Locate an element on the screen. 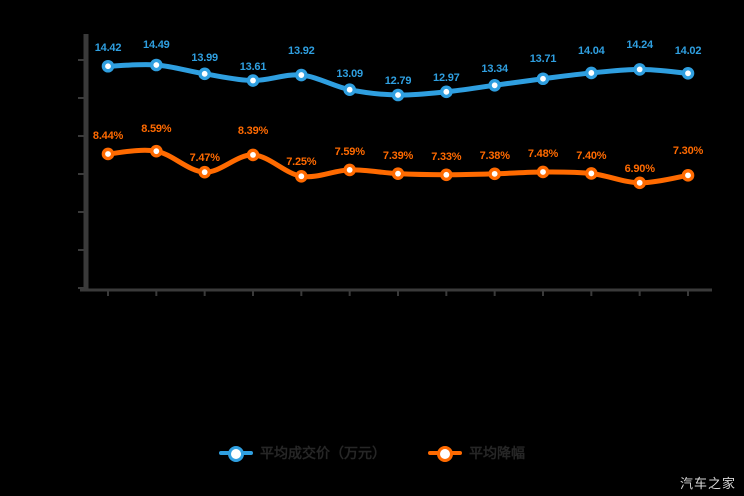 This screenshot has width=744, height=496. data-label-average-price: 14.02 is located at coordinates (688, 51).